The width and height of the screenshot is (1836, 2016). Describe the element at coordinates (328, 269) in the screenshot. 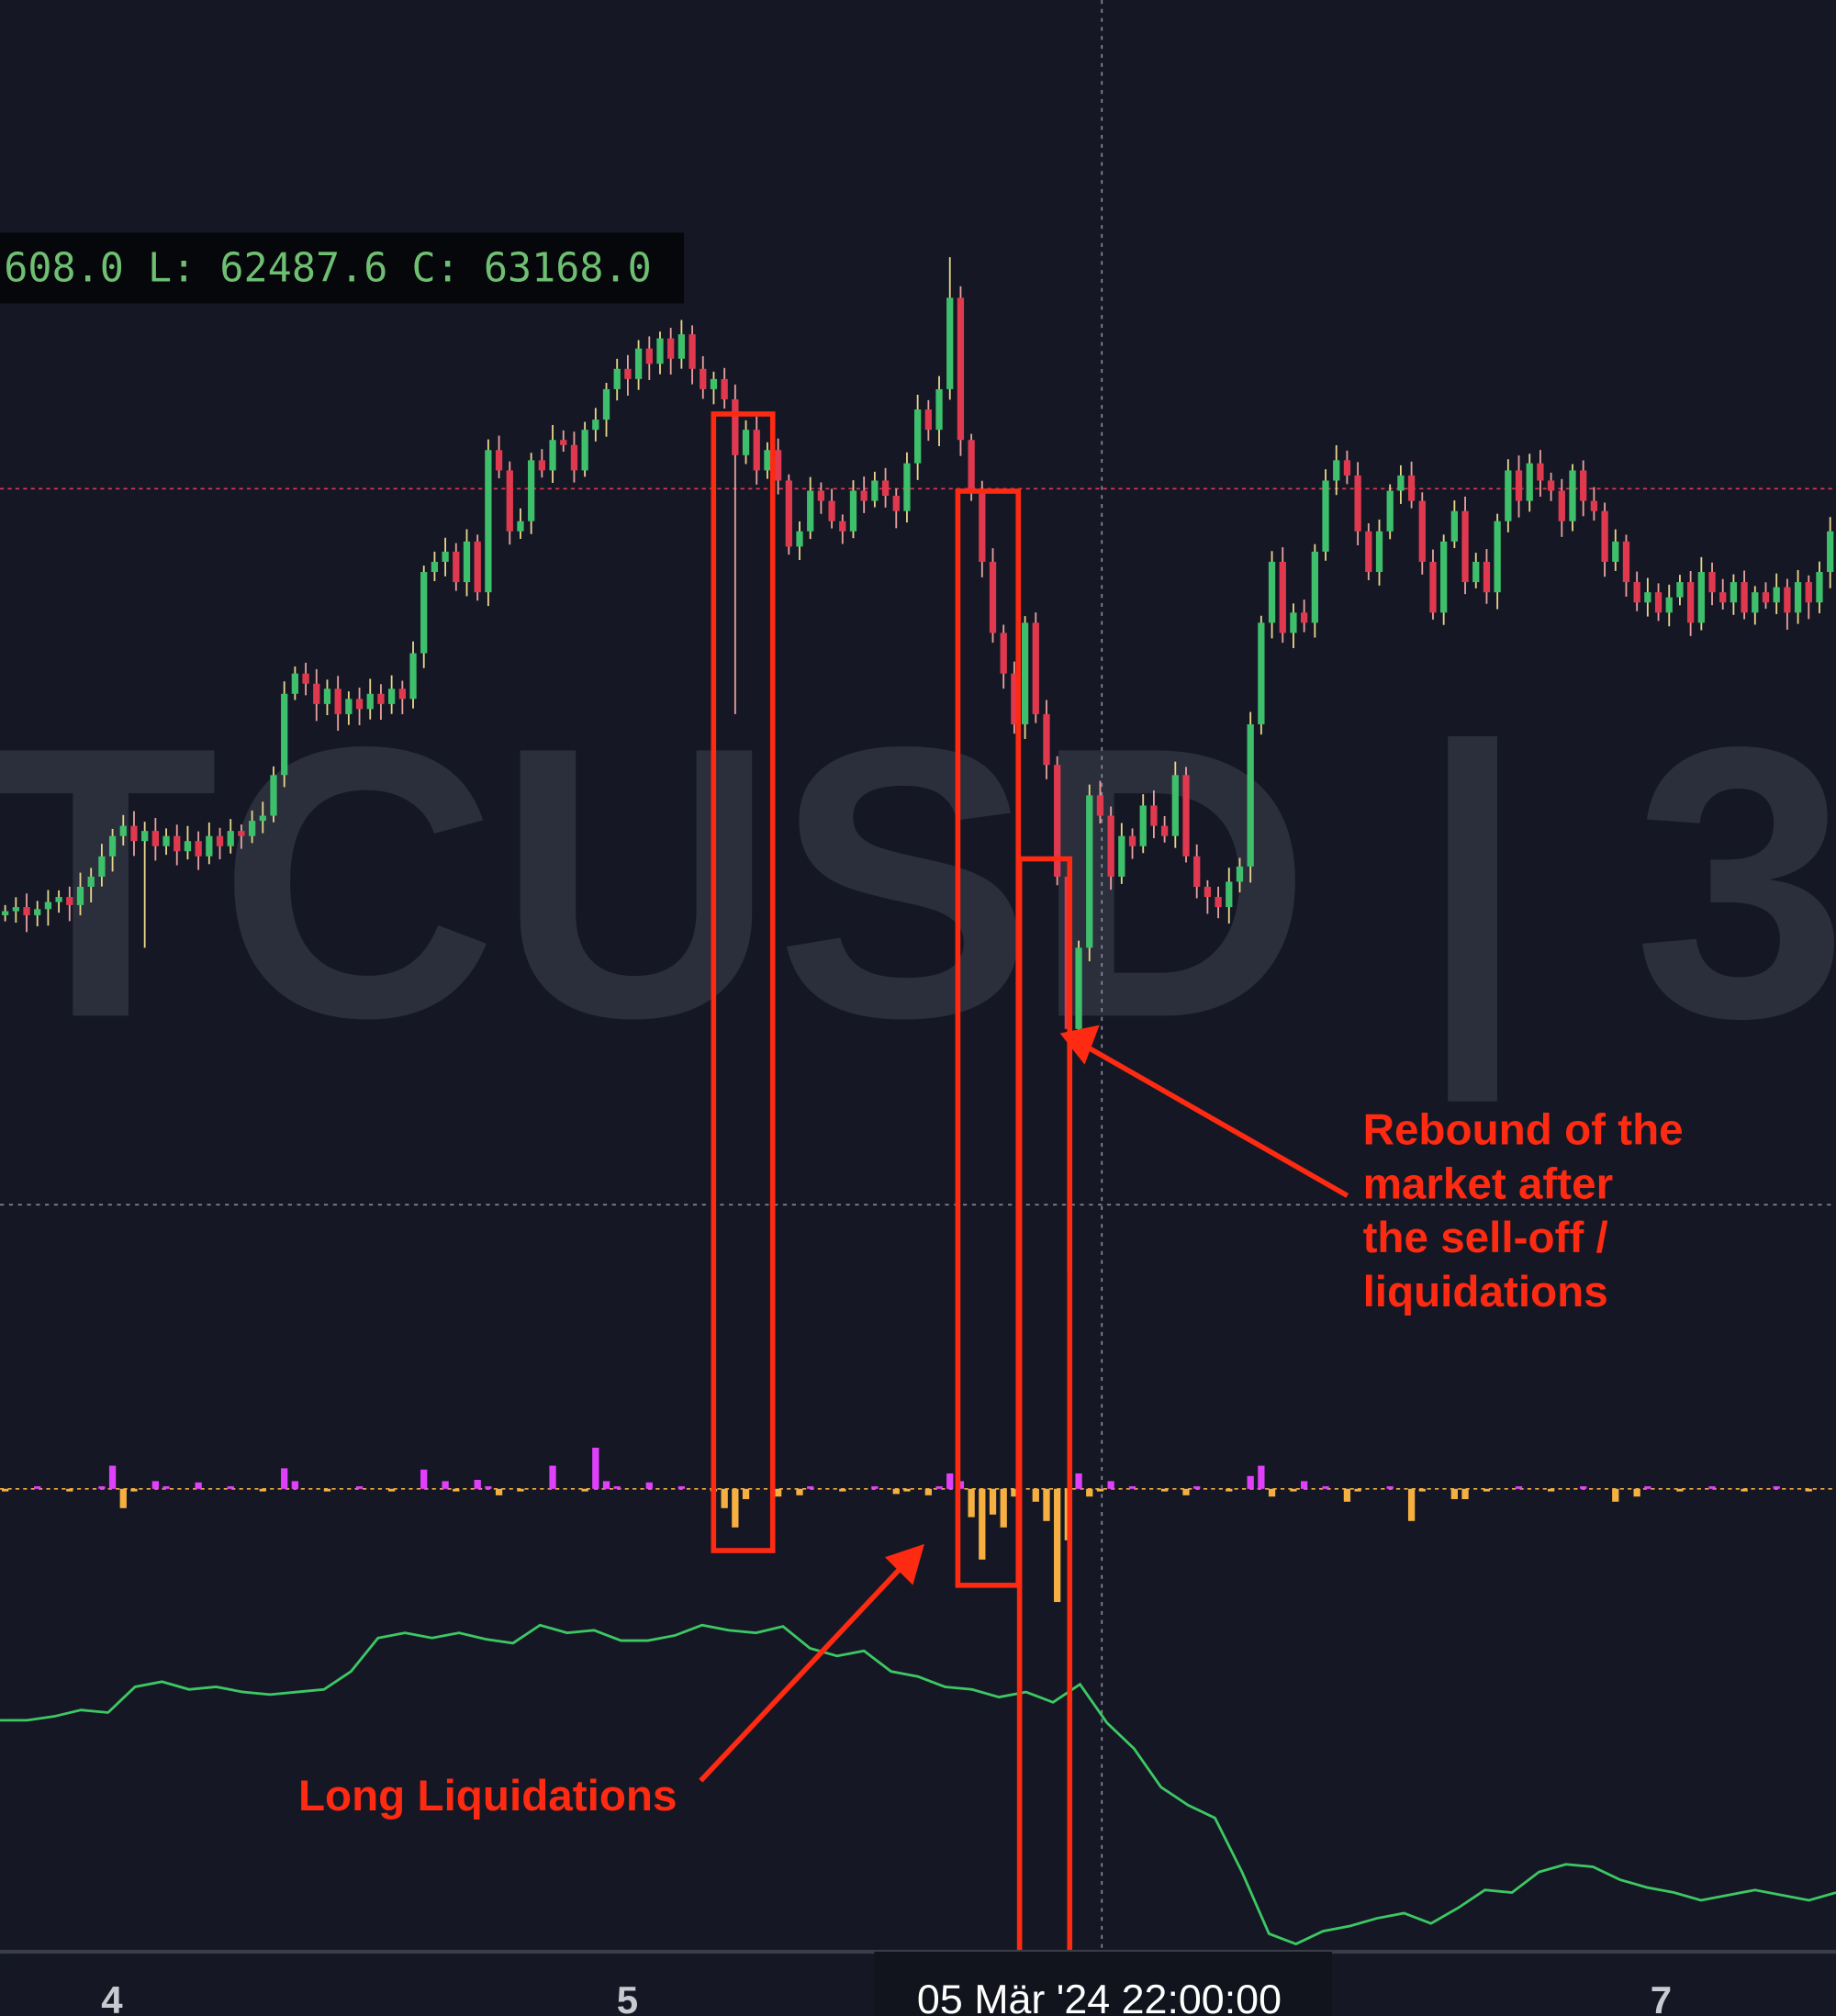

I see `ohlc-readout: 608.0 L: 62487.6 C: 63168.0` at that location.